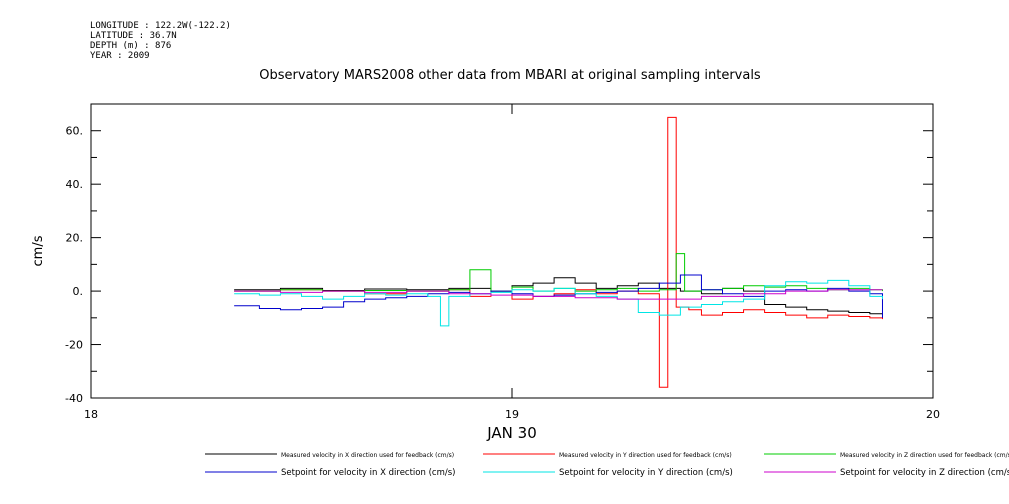 This screenshot has width=1009, height=504. Describe the element at coordinates (75, 238) in the screenshot. I see `y-tick-label: 20.` at that location.